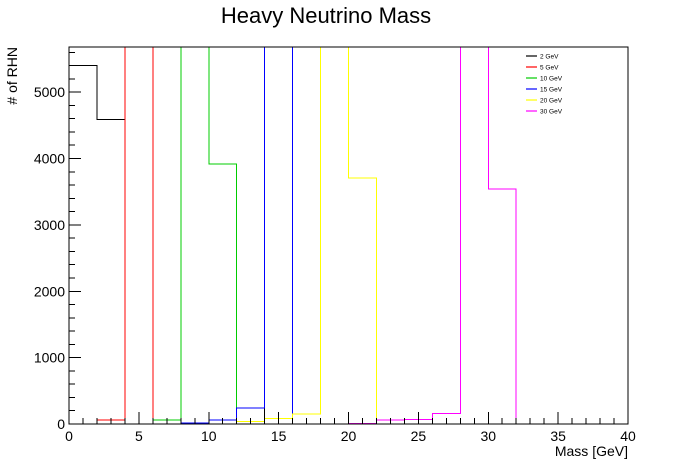 This screenshot has height=471, width=698. What do you see at coordinates (209, 436) in the screenshot?
I see `x-tick-label: 10` at bounding box center [209, 436].